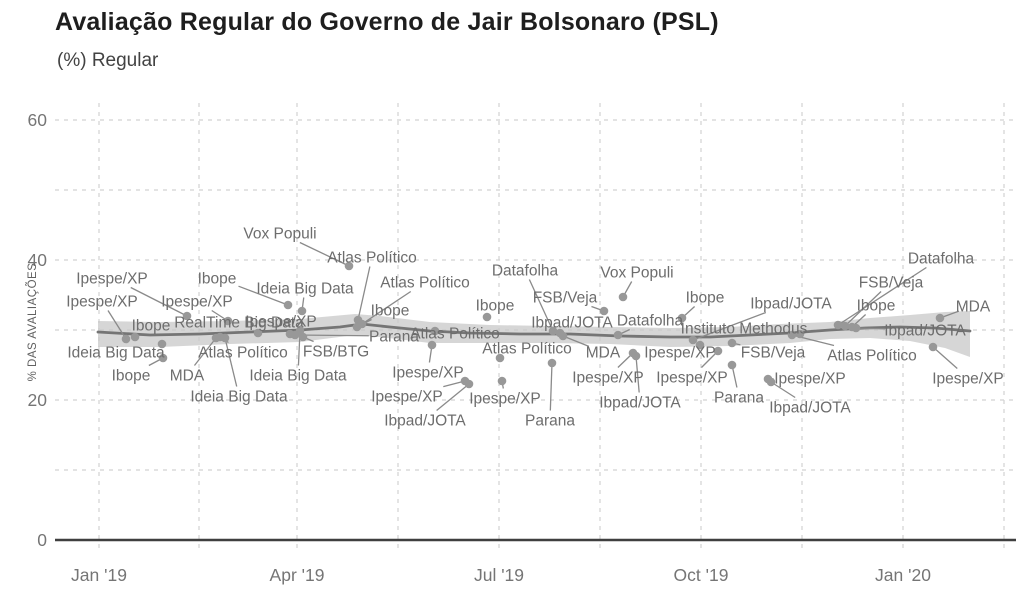  What do you see at coordinates (744, 329) in the screenshot?
I see `annotation-label: Instituto Methodus` at bounding box center [744, 329].